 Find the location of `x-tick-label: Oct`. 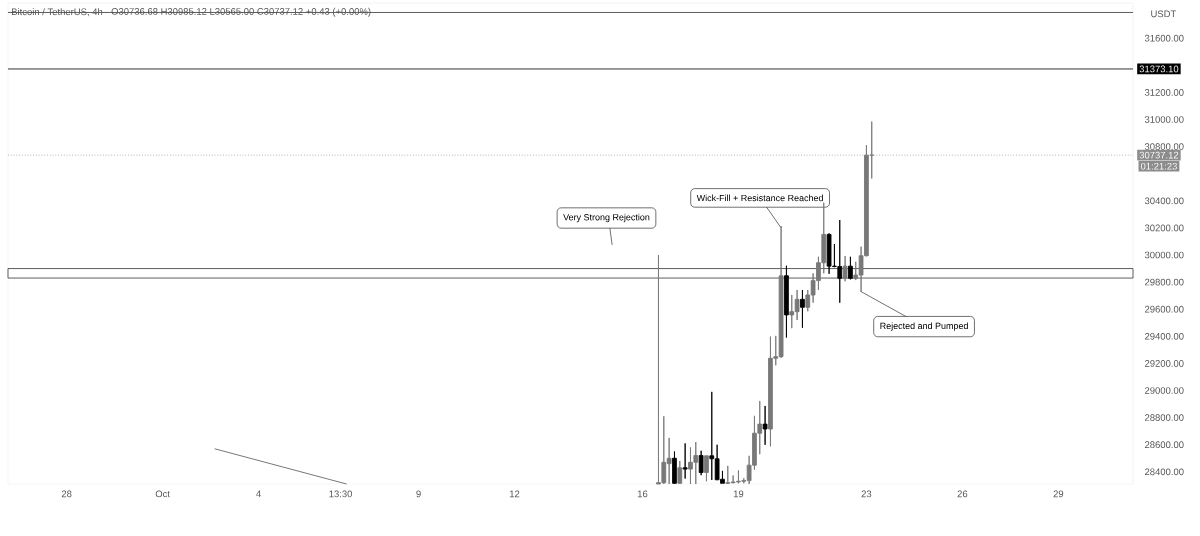

x-tick-label: Oct is located at coordinates (162, 494).